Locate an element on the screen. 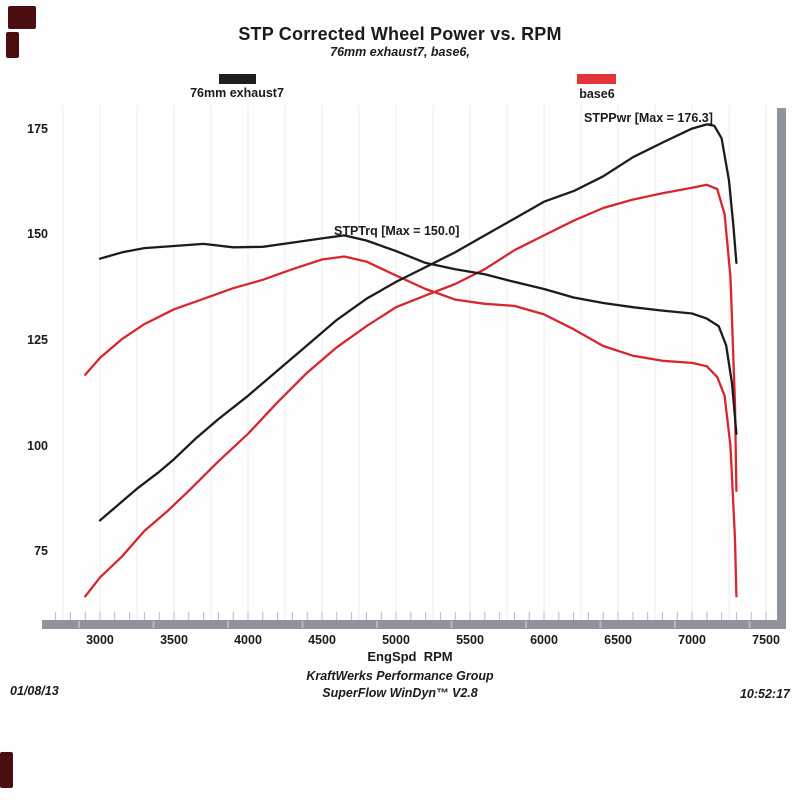  page-subtitle: 76mm exhaust7, base6, is located at coordinates (400, 52).